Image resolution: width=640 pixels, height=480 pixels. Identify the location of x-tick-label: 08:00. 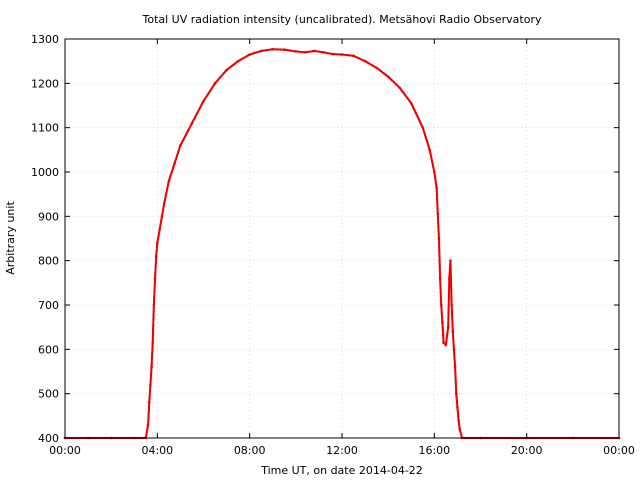
(250, 450).